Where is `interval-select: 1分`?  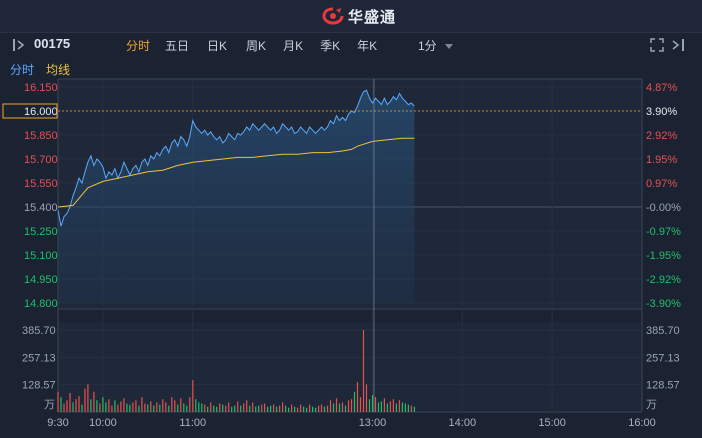
interval-select: 1分 is located at coordinates (435, 45).